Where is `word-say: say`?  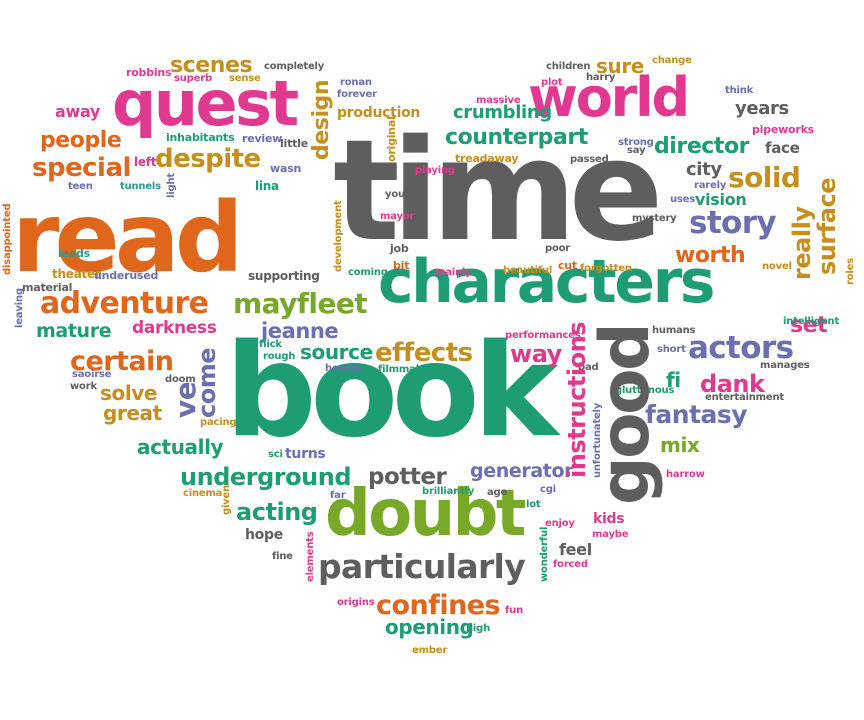
word-say: say is located at coordinates (636, 150).